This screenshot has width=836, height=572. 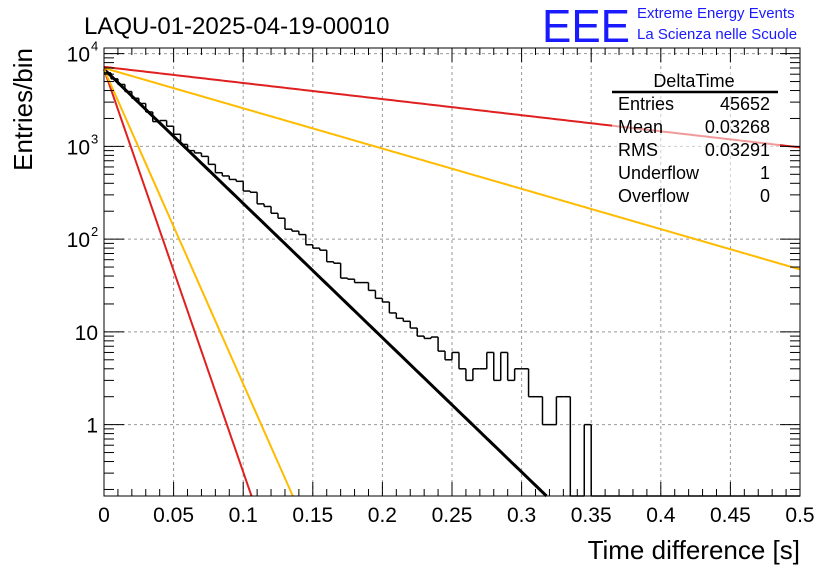 I want to click on stats-underflow-value: 1, so click(x=765, y=173).